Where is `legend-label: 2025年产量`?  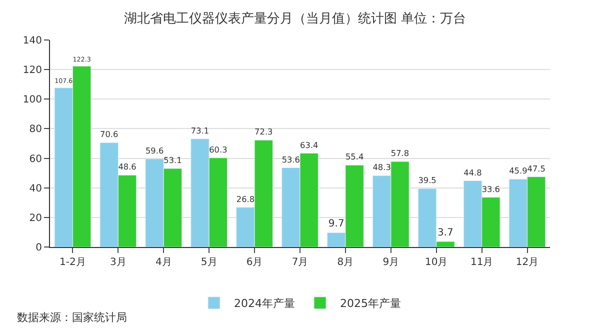 legend-label: 2025年产量 is located at coordinates (370, 303).